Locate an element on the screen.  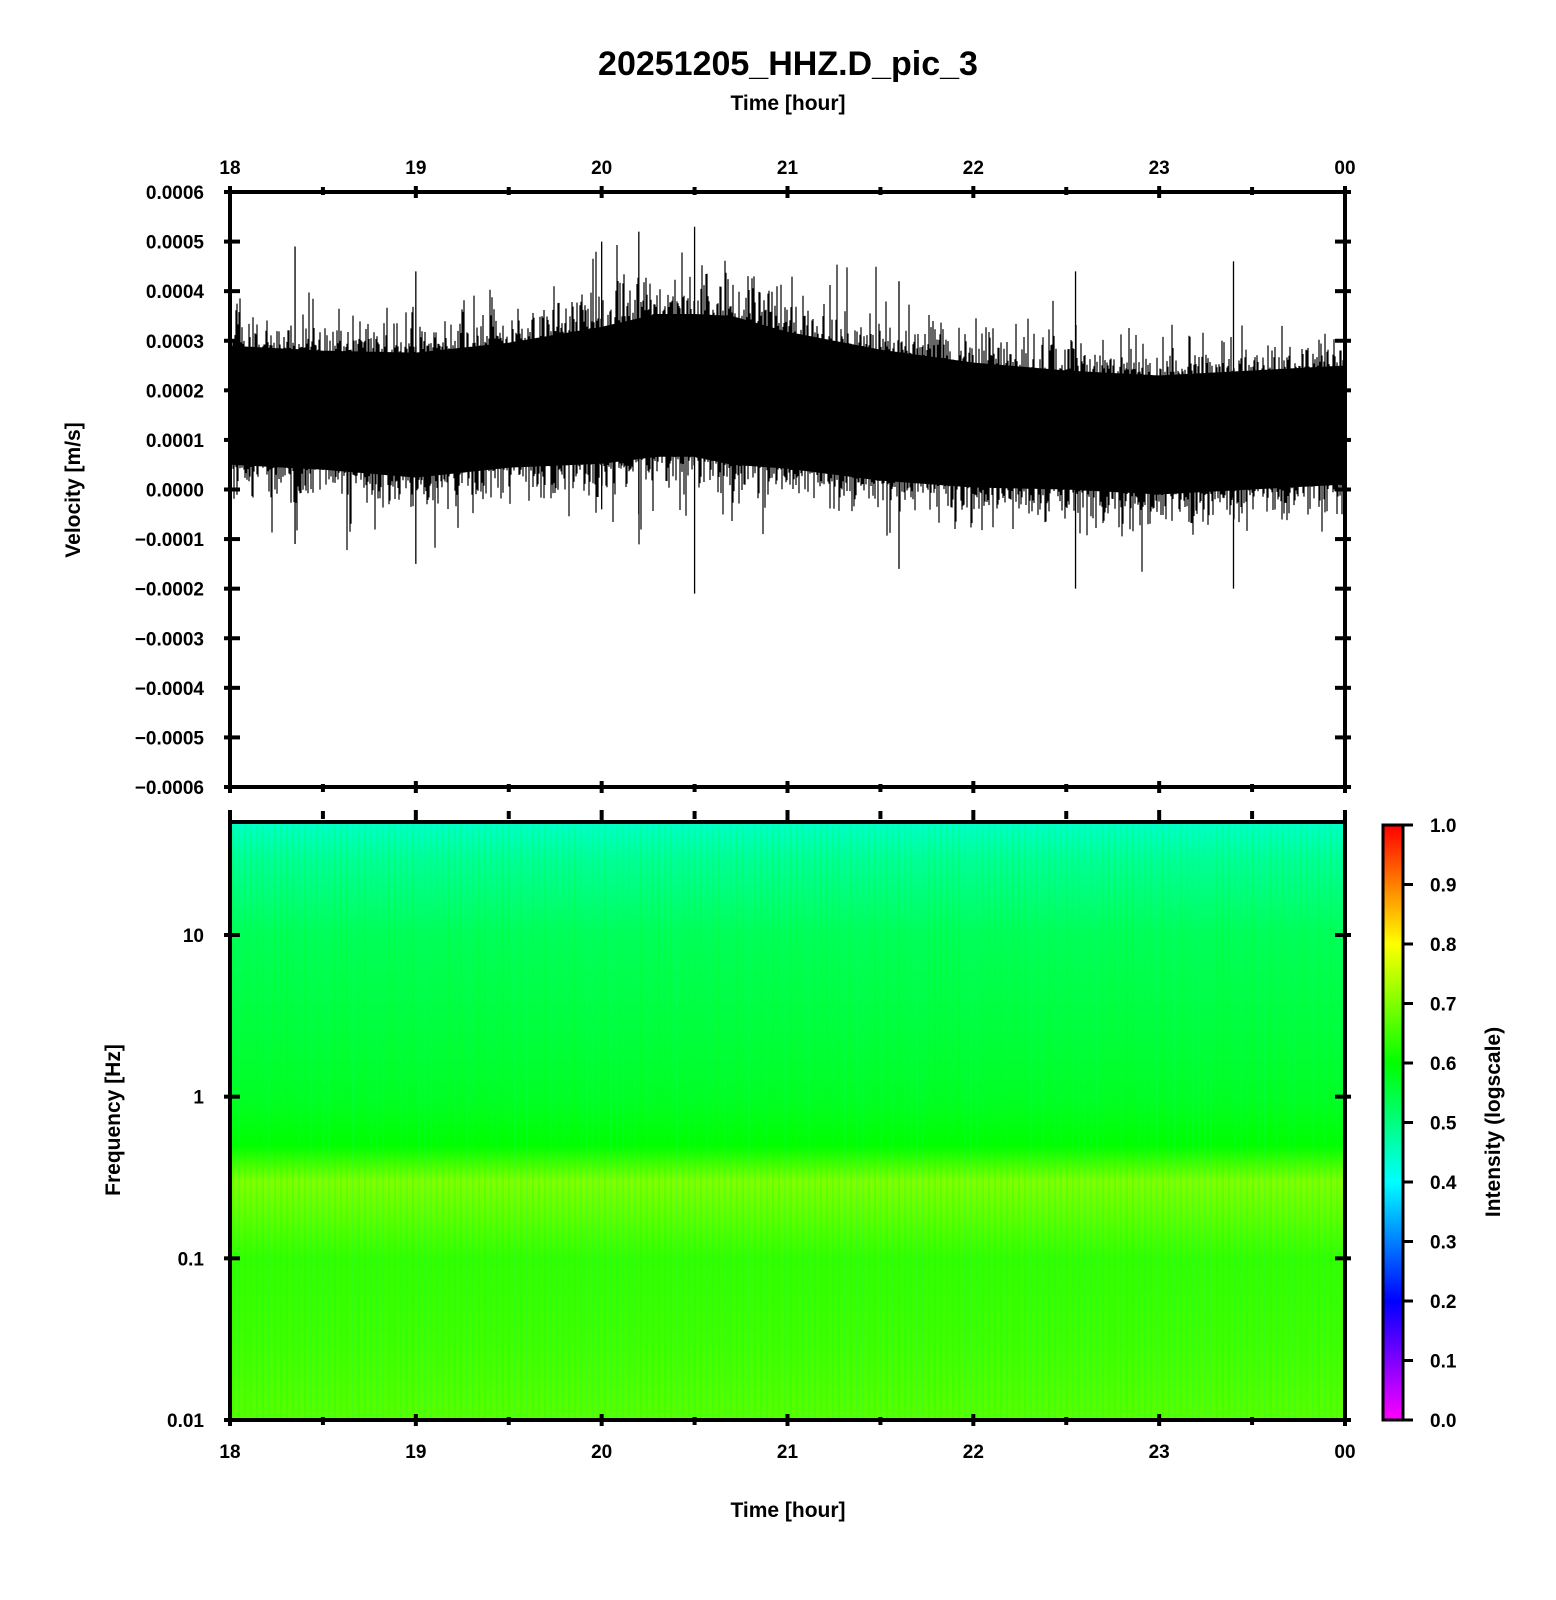
y-tick-label: −0.0005 is located at coordinates (170, 738).